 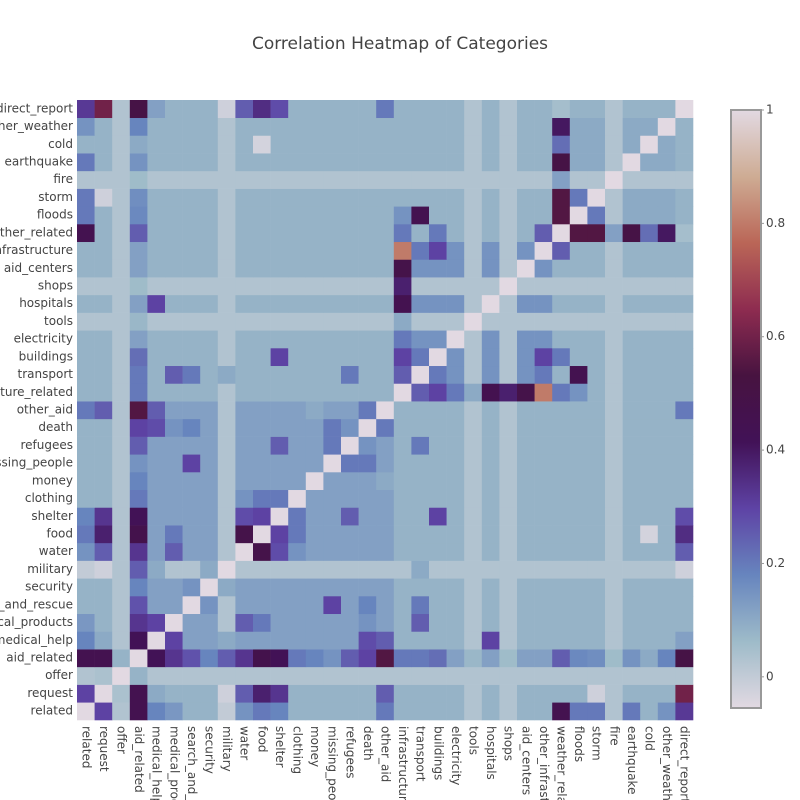 What do you see at coordinates (770, 676) in the screenshot?
I see `colorbar-tick-label: 0` at bounding box center [770, 676].